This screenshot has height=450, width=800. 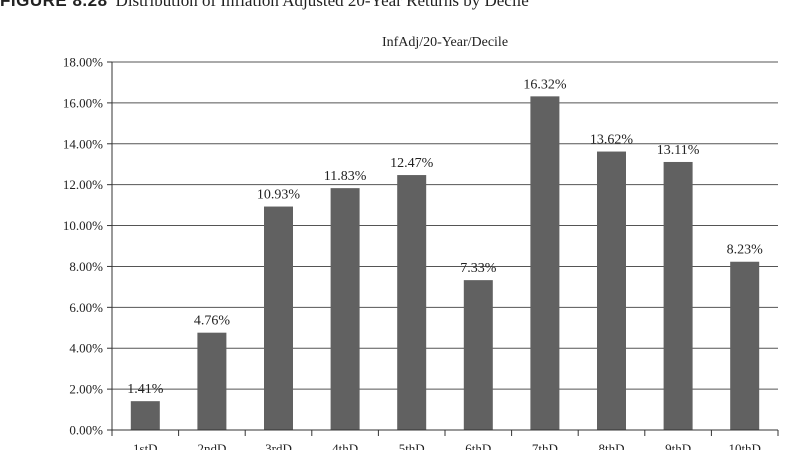 I want to click on data-label: 8.23%, so click(x=745, y=250).